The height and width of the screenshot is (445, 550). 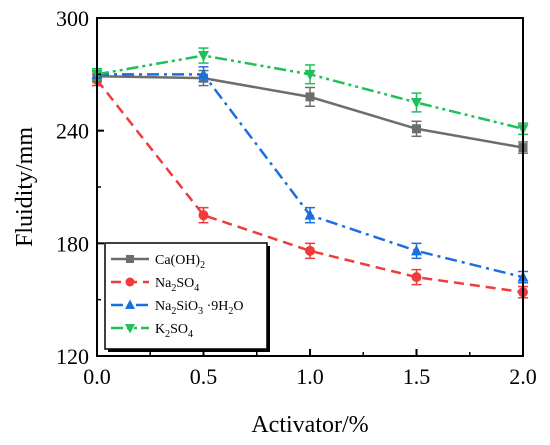 I want to click on legend-item: K2SO4, so click(x=152, y=331).